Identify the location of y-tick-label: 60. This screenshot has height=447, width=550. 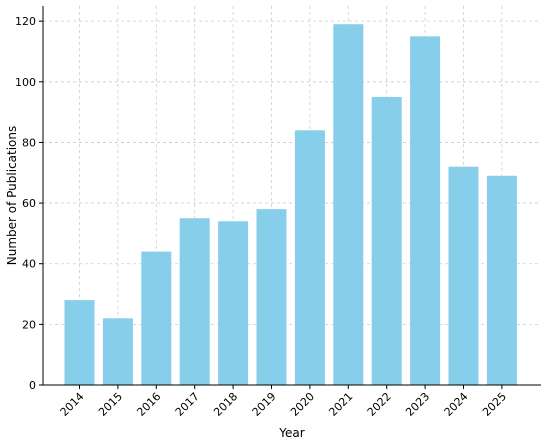
(29, 203).